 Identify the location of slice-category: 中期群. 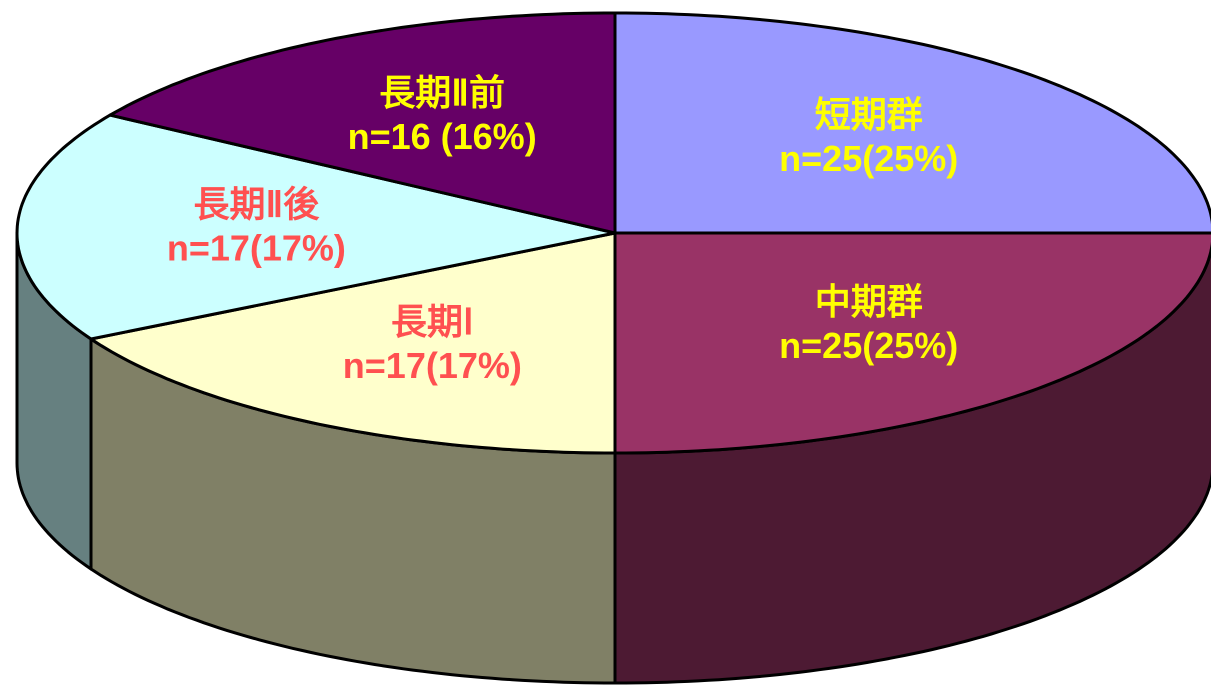
(869, 301).